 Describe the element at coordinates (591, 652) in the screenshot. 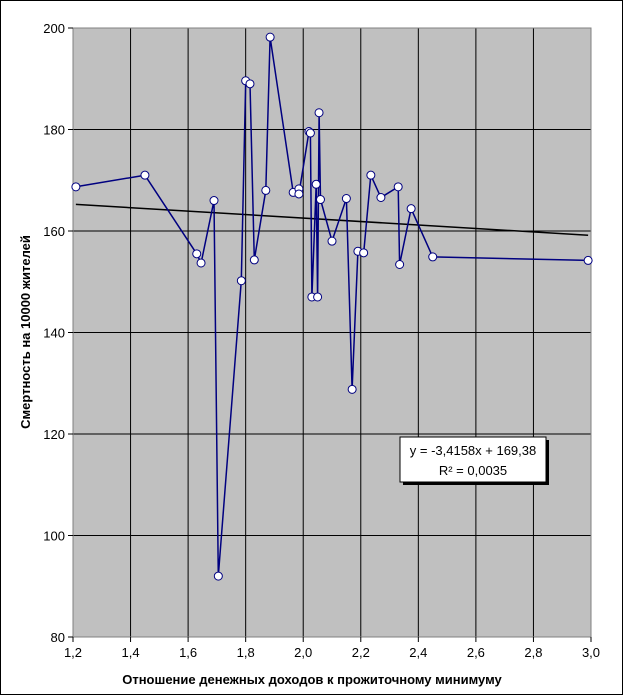

I see `x-tick-label: 3,0` at that location.